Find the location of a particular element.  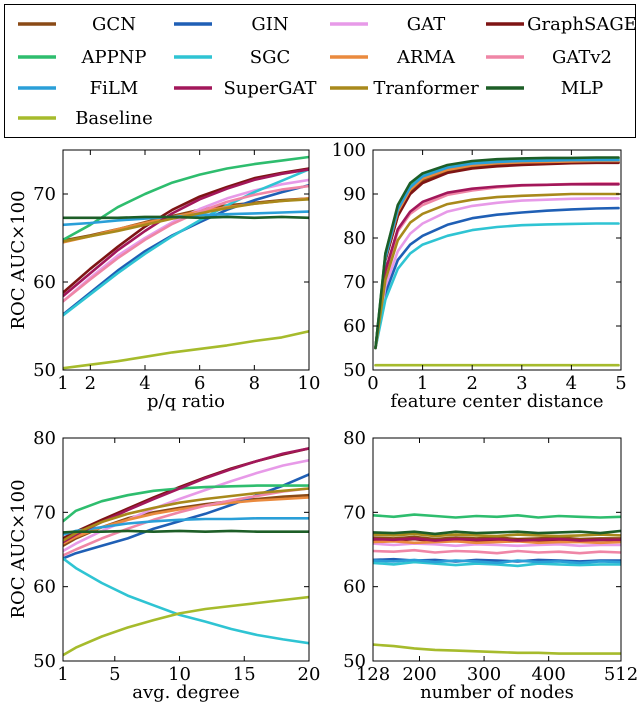

x-axis-label: p/q ratio is located at coordinates (186, 401).